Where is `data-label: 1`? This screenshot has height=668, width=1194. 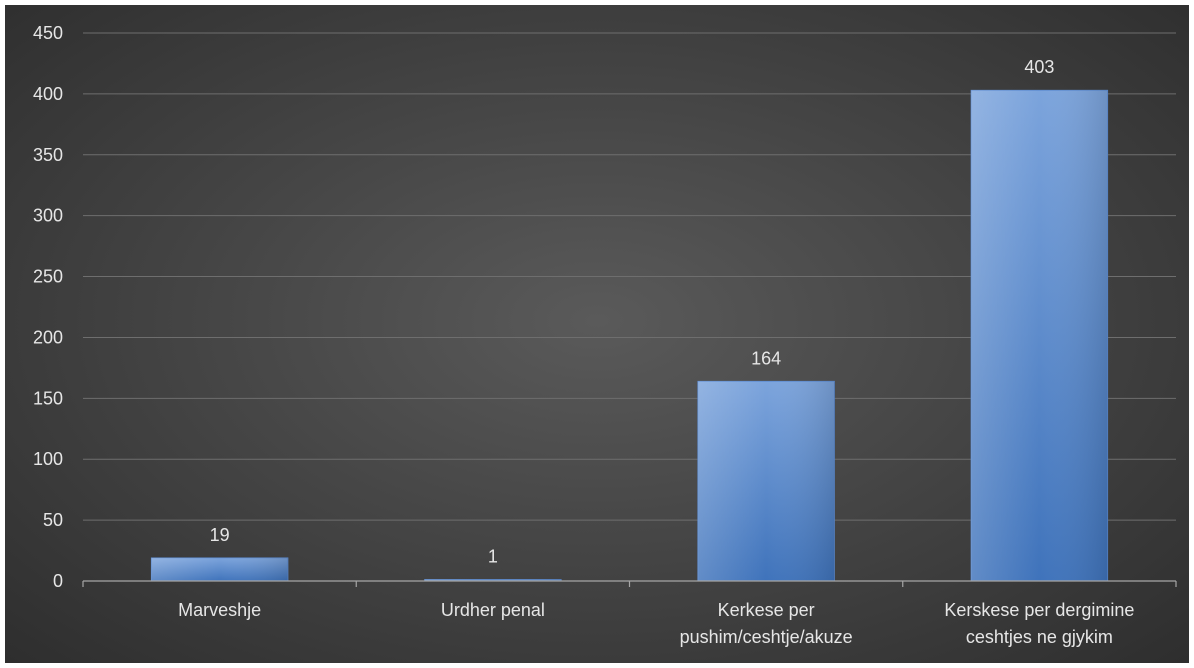
data-label: 1 is located at coordinates (493, 557).